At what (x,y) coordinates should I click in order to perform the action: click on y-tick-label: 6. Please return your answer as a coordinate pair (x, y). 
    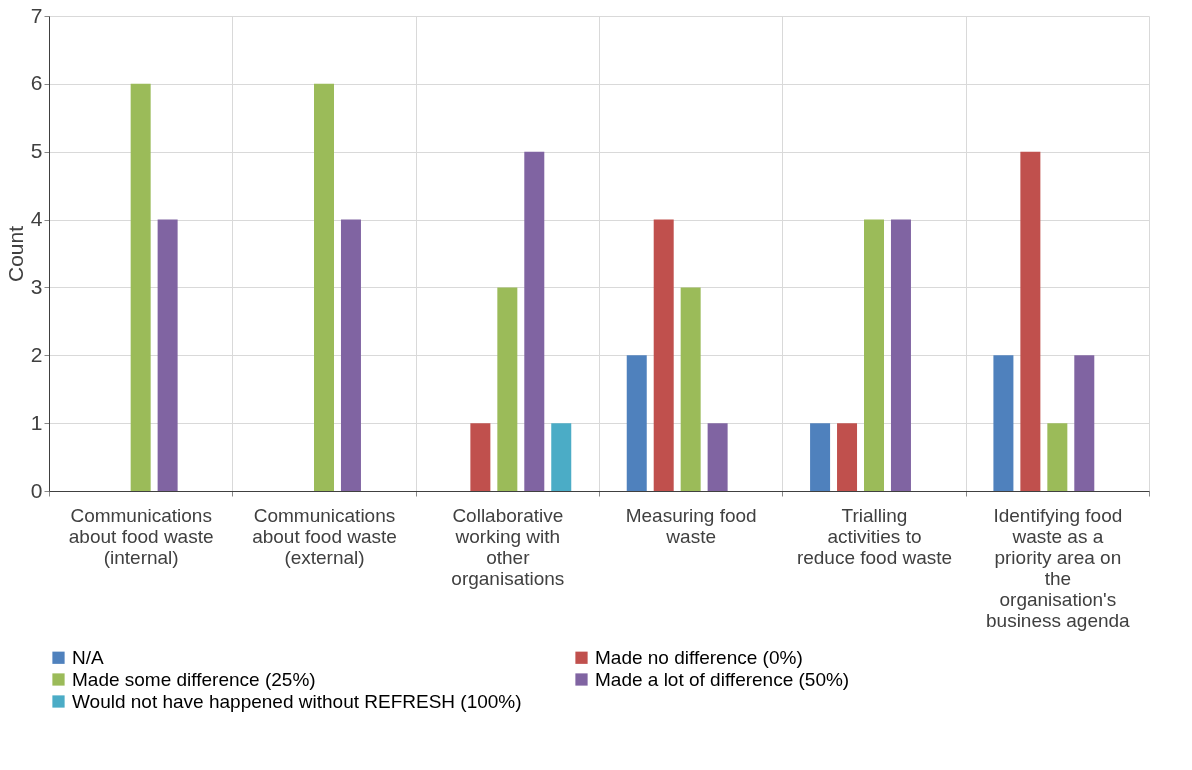
    Looking at the image, I should click on (36, 83).